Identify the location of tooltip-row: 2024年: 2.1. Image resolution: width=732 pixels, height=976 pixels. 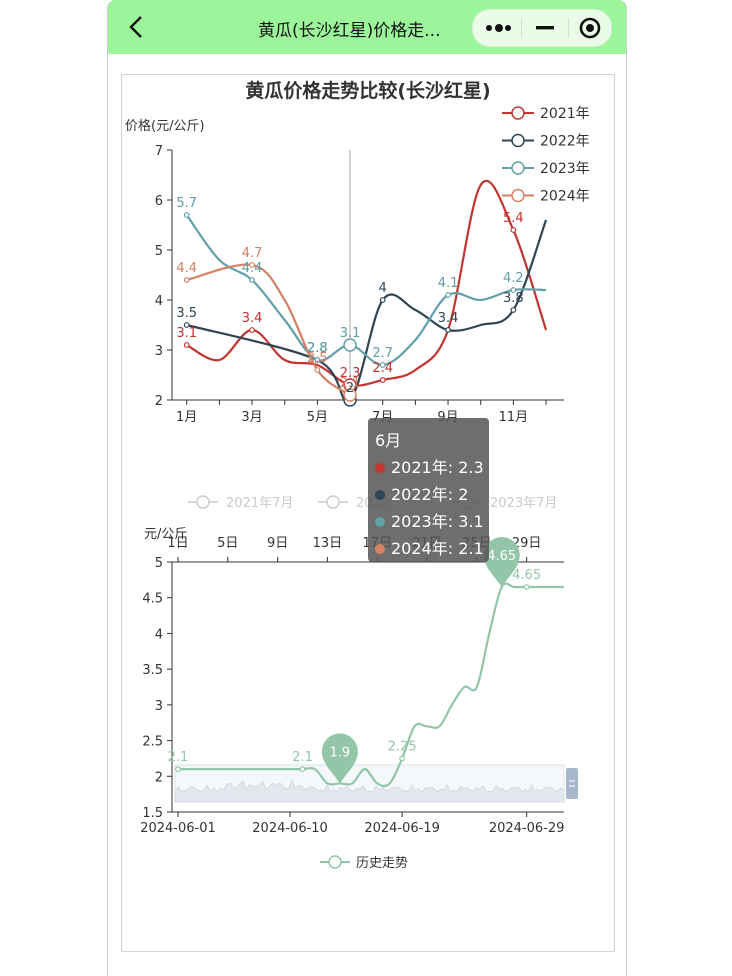
(429, 547).